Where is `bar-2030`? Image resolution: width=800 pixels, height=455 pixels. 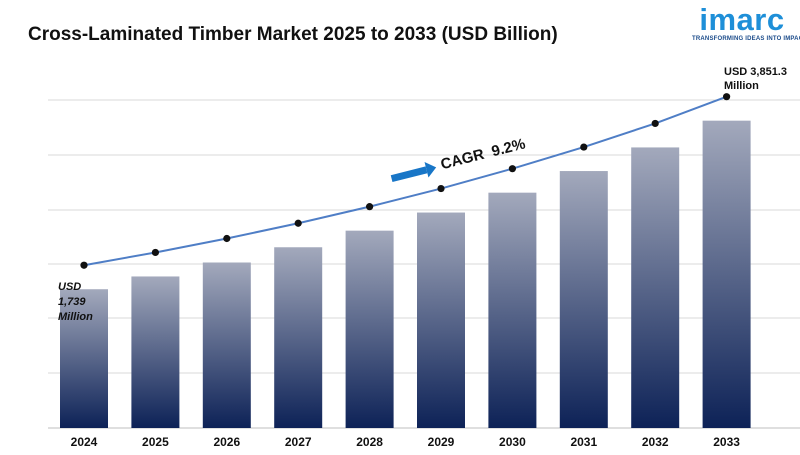 bar-2030 is located at coordinates (512, 310).